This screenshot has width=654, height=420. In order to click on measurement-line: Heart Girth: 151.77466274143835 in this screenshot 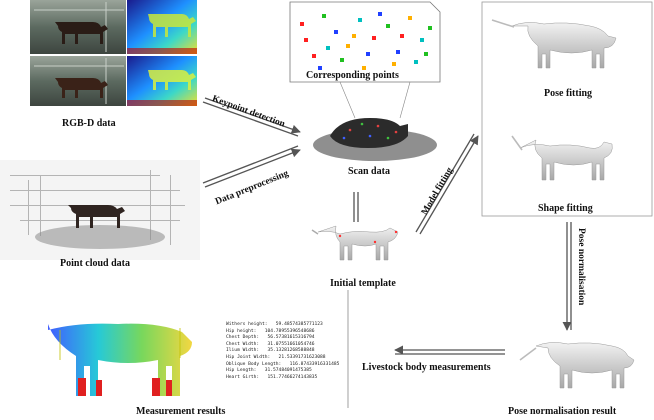, I will do `click(272, 377)`.